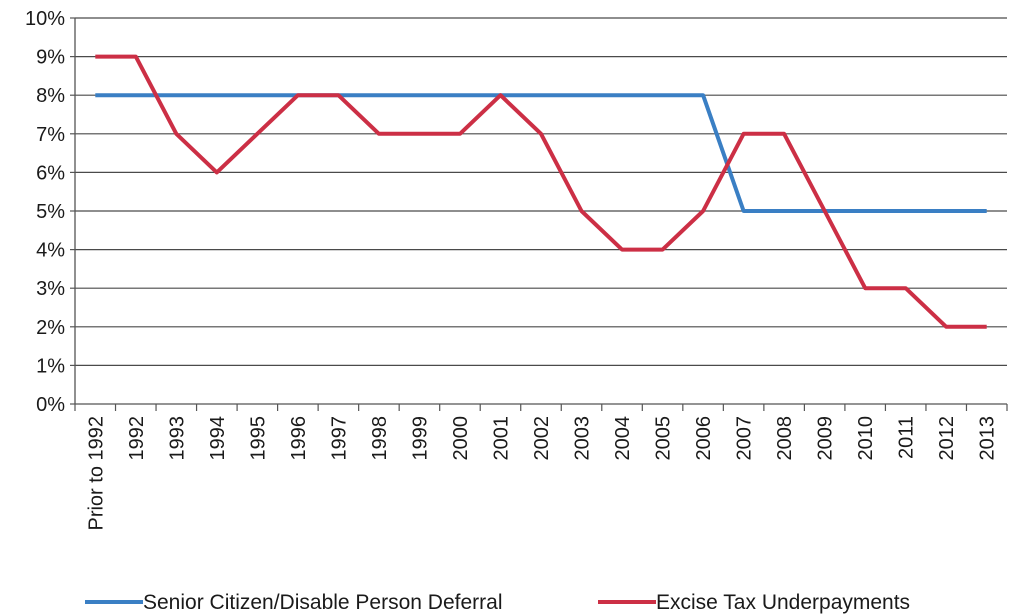  Describe the element at coordinates (380, 438) in the screenshot. I see `x-tick-label: 1998` at that location.